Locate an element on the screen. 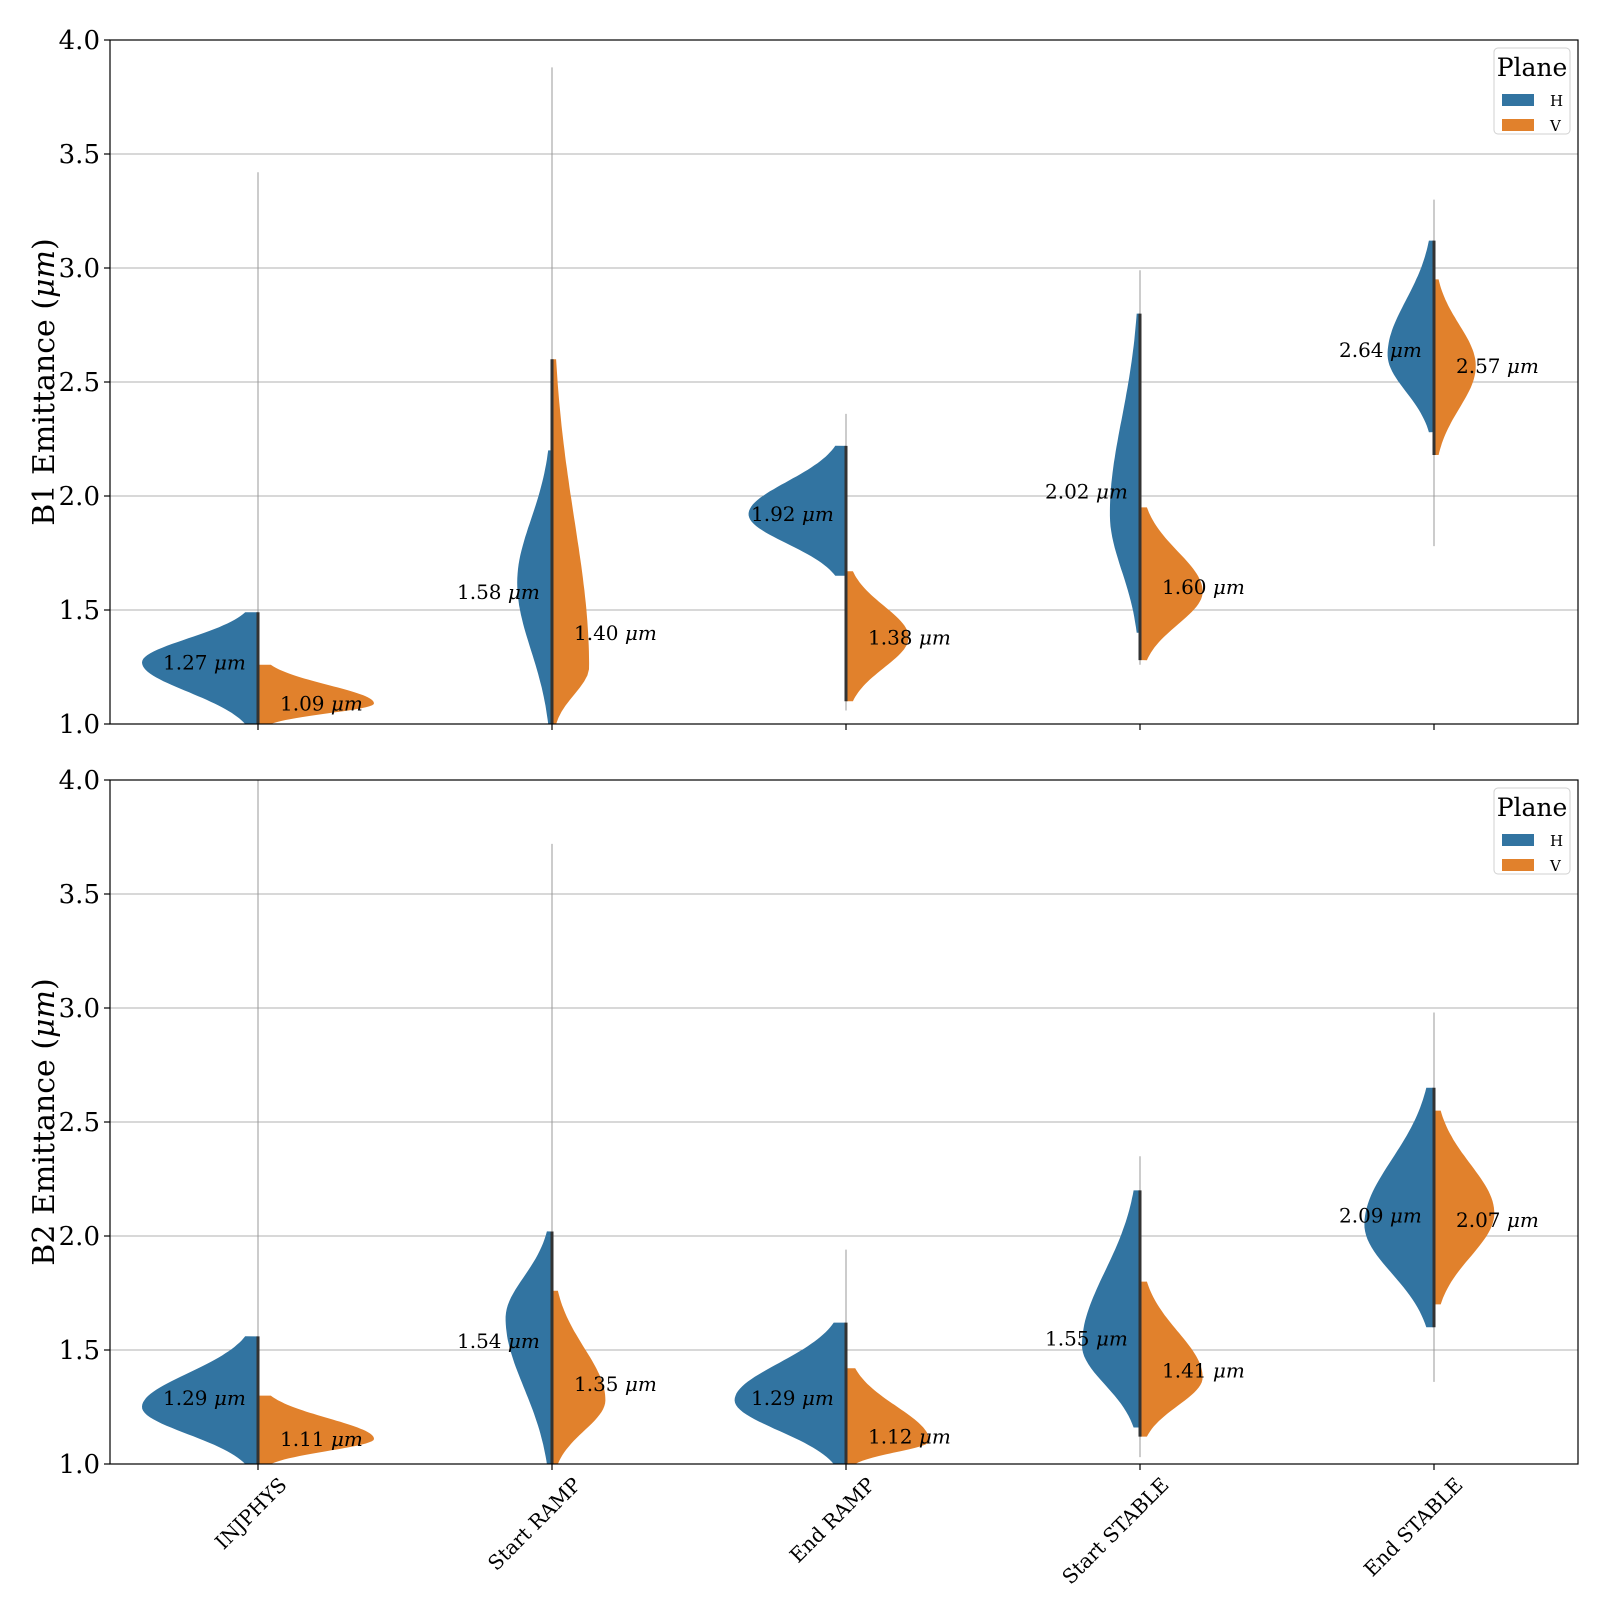  violin-5: 2.09 μm 2.07 μm is located at coordinates (1439, 1197).